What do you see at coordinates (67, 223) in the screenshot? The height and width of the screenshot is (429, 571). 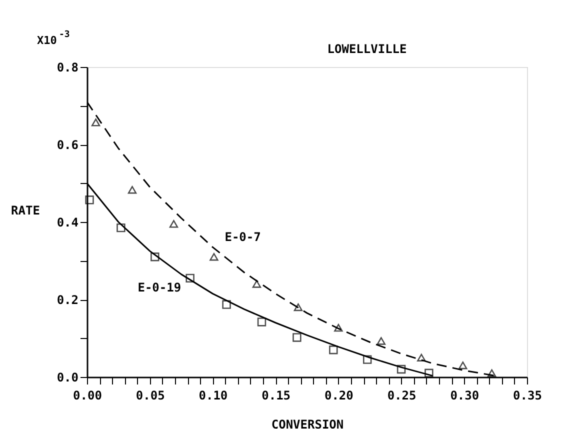 I see `y-tick-label: 0.4` at bounding box center [67, 223].